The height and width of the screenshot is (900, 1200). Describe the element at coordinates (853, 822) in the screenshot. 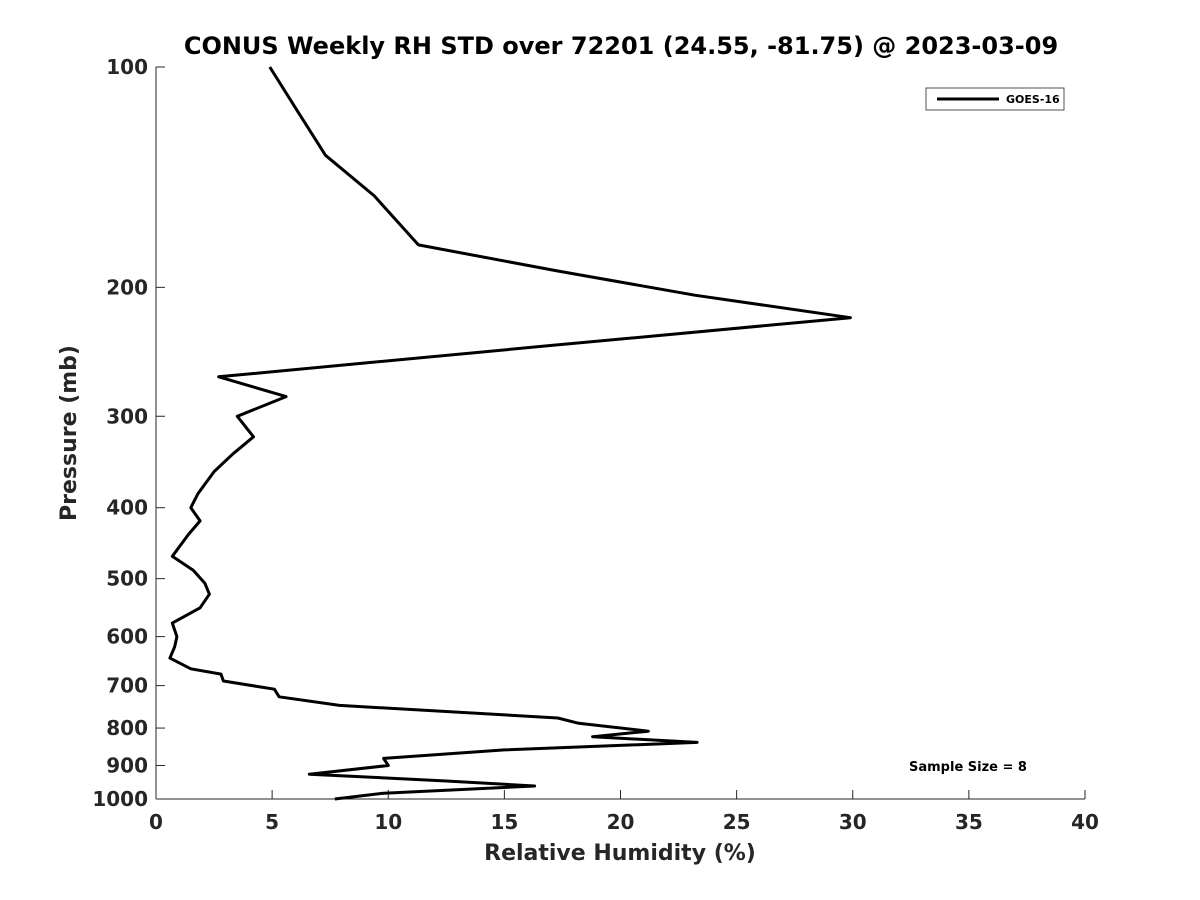

I see `x-tick-label: 30` at that location.